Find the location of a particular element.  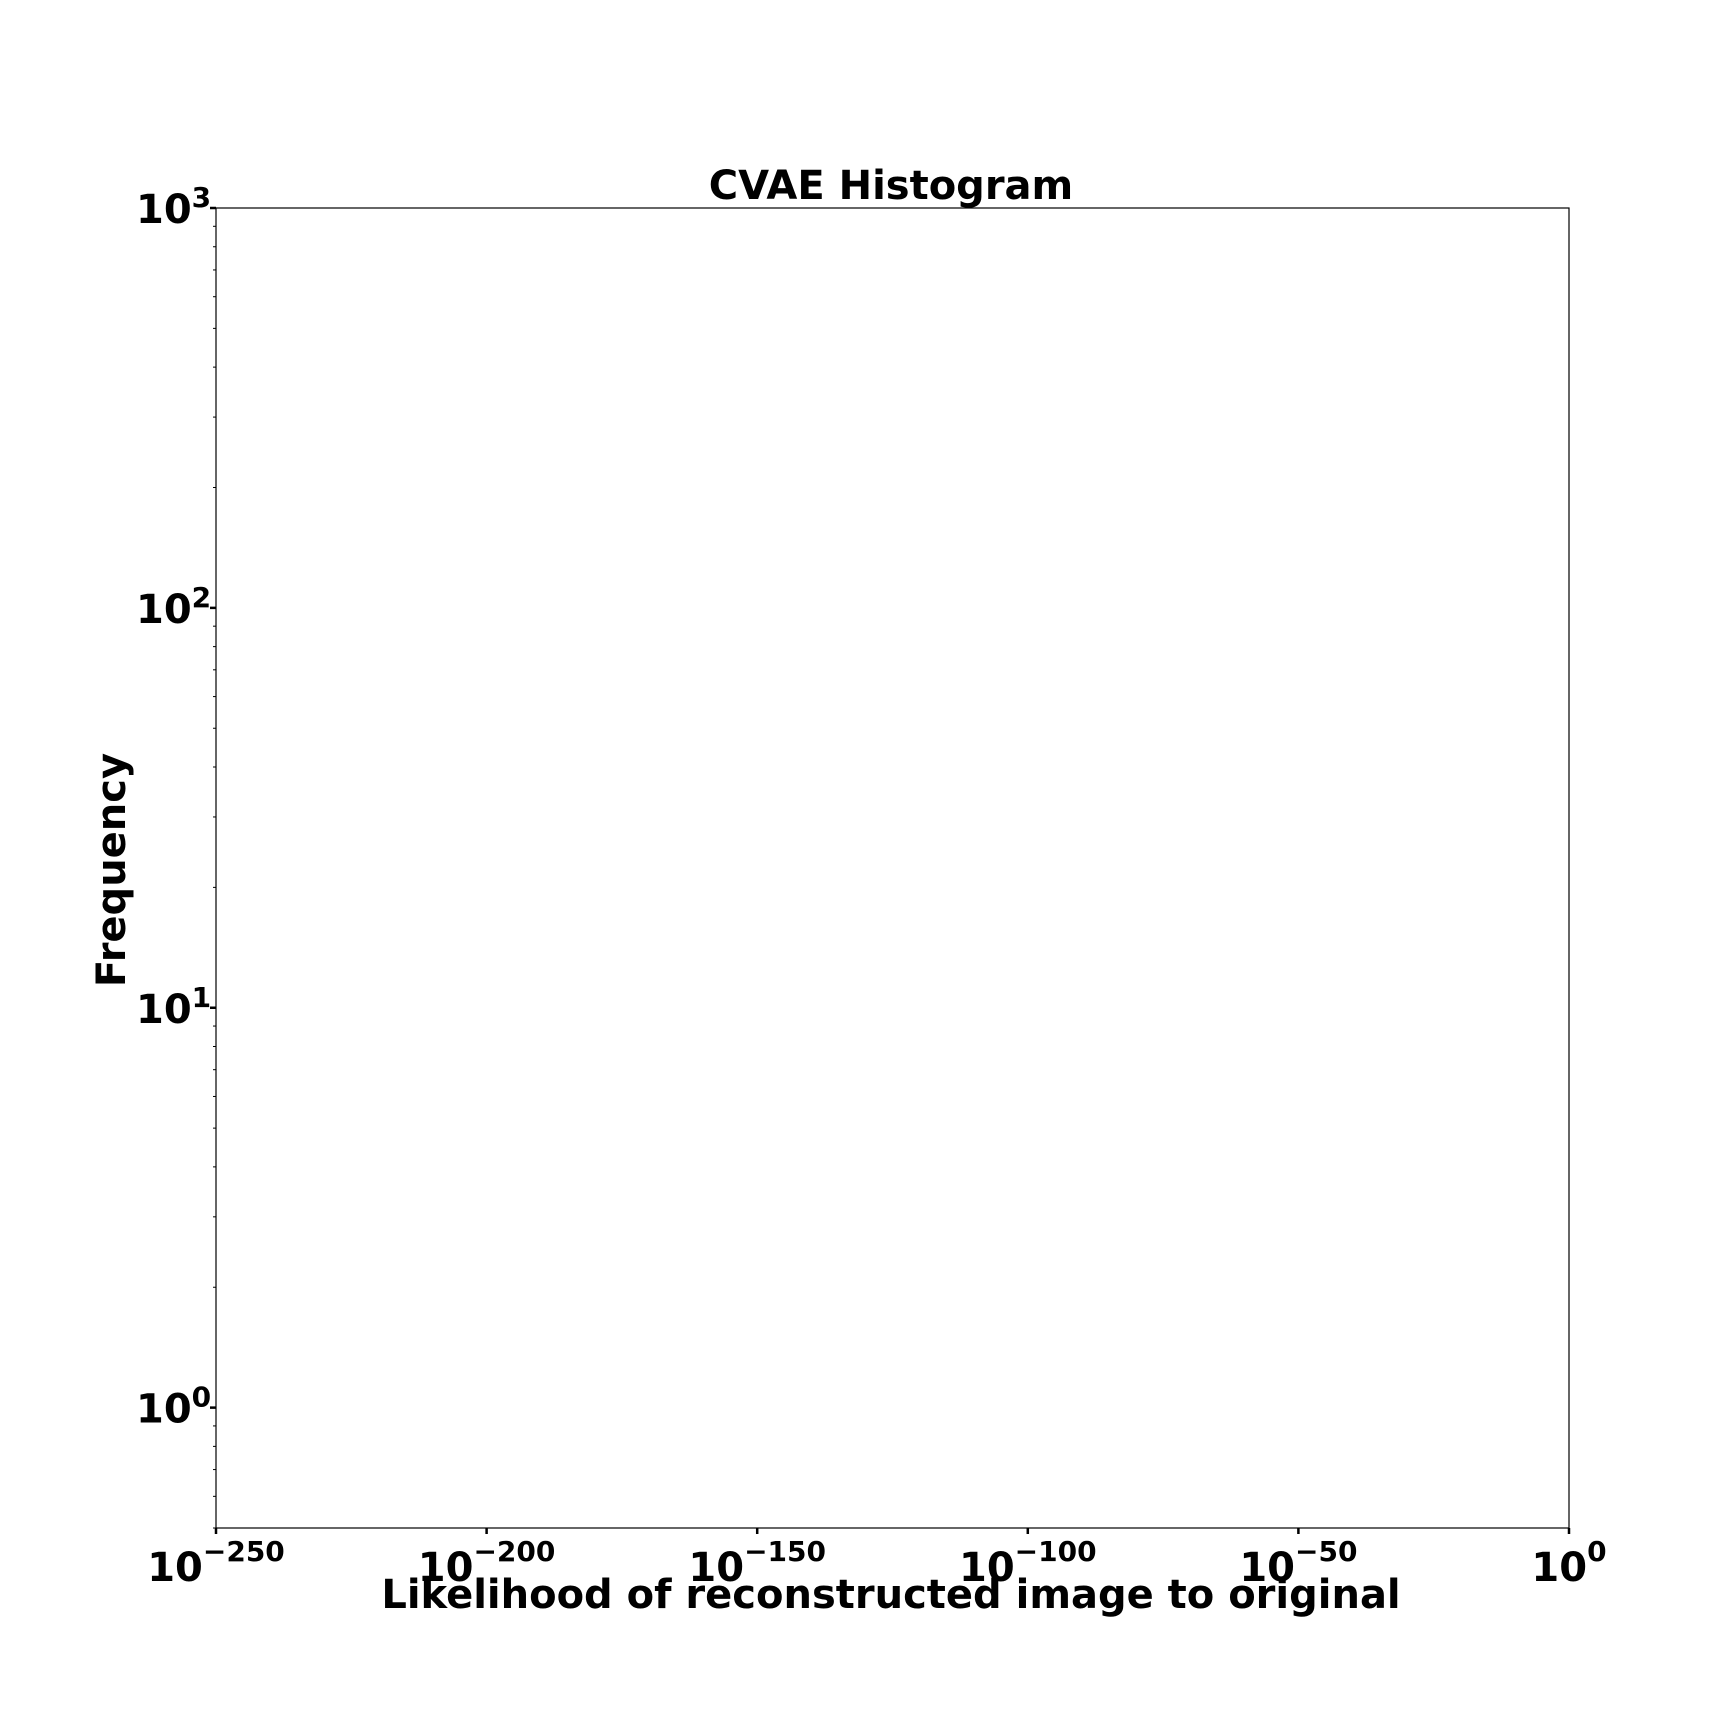

x-tick-label: 10−100 is located at coordinates (1028, 1563).